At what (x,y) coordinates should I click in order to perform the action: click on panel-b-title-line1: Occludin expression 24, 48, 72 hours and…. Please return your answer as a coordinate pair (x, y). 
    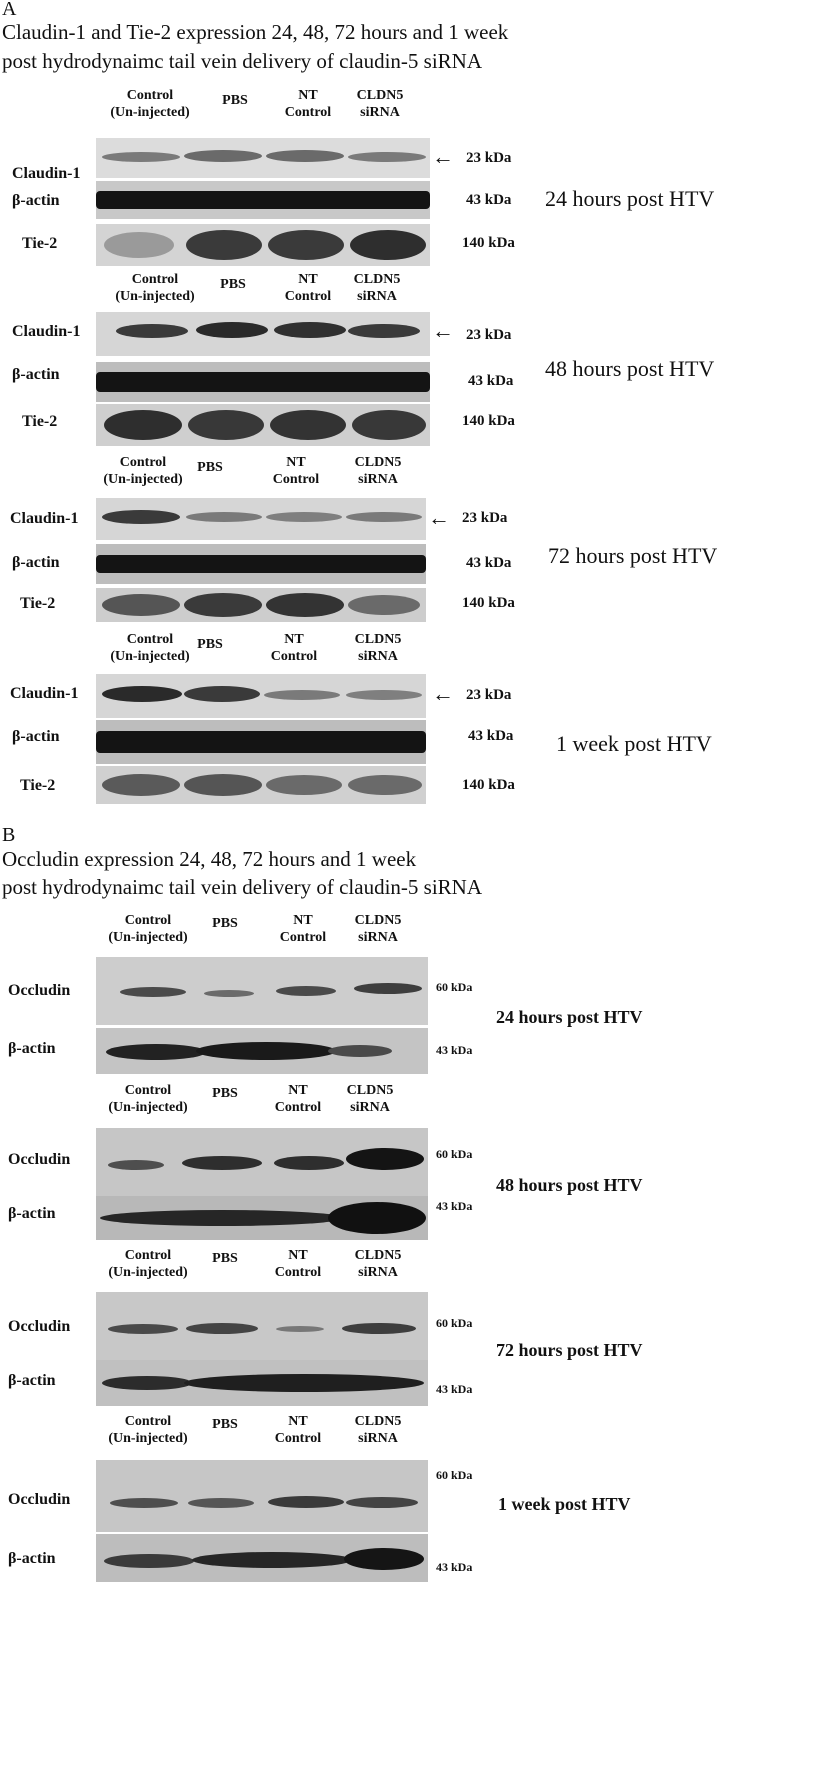
    Looking at the image, I should click on (209, 859).